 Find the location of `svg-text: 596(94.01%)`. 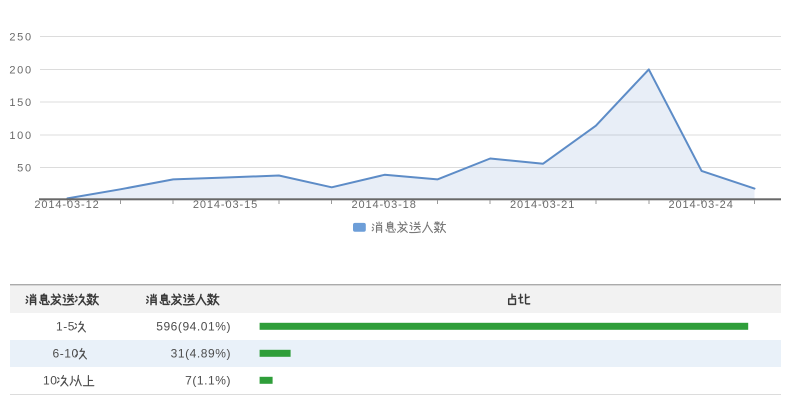

svg-text: 596(94.01%) is located at coordinates (193, 327).